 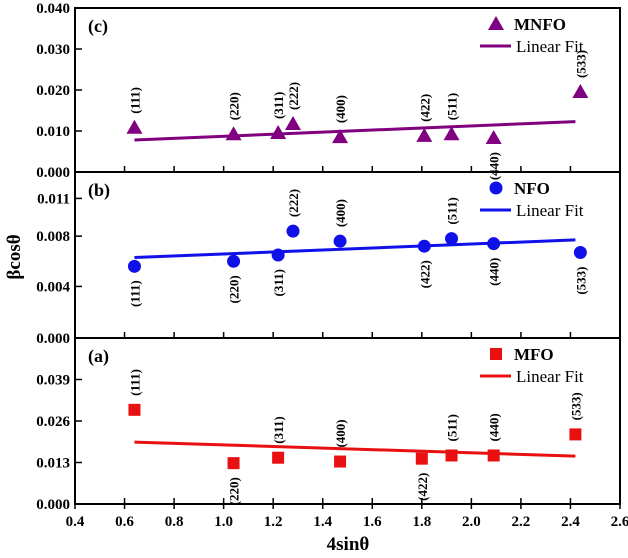 I want to click on y-tick-label: 0.020, so click(x=53, y=91).